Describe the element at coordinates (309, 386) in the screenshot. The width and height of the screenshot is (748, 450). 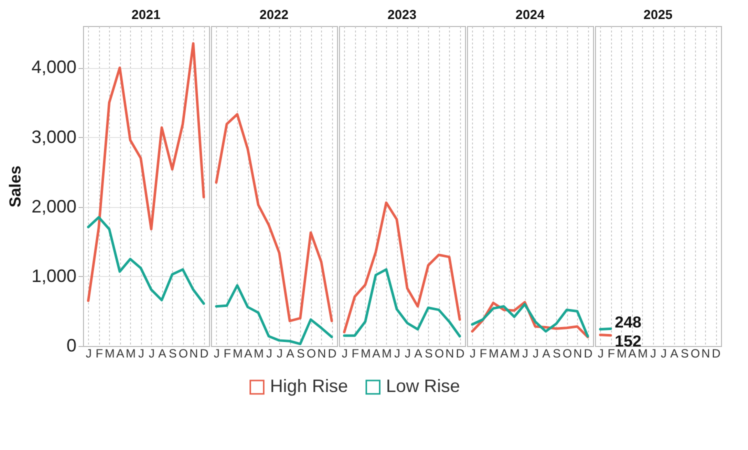
I see `legend-label: High Rise` at that location.